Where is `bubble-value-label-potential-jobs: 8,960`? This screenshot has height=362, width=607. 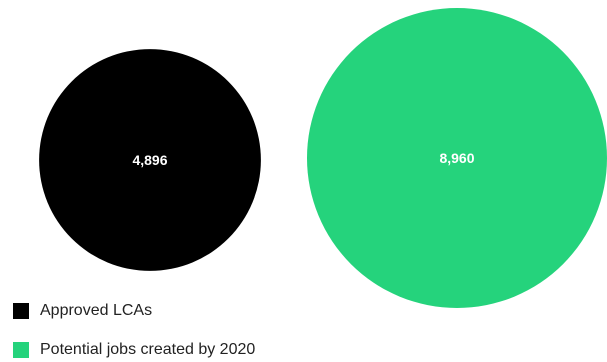 bubble-value-label-potential-jobs: 8,960 is located at coordinates (456, 158).